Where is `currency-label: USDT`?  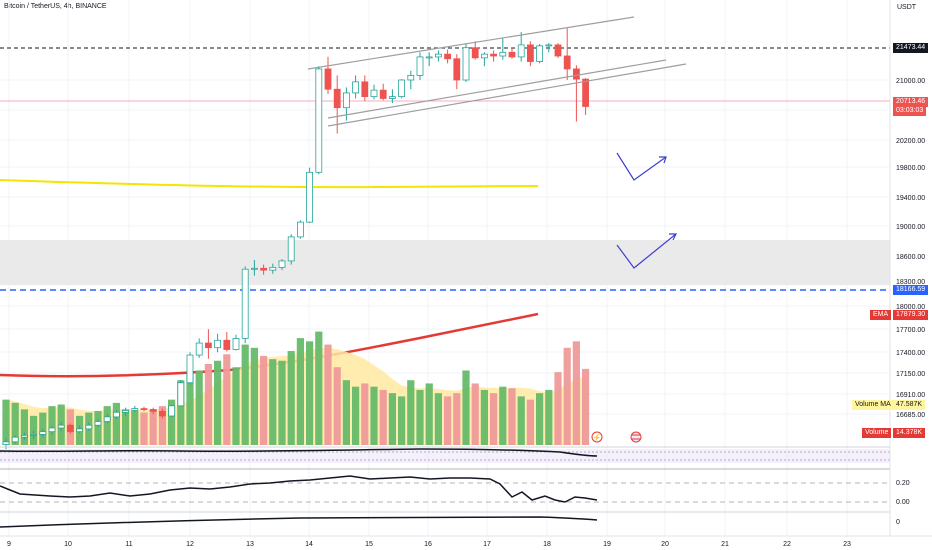
currency-label: USDT is located at coordinates (907, 7).